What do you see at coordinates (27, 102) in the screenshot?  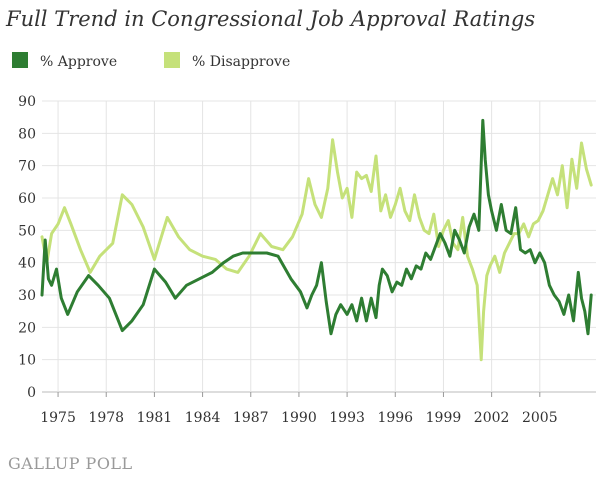 I see `y-tick-label: 90` at bounding box center [27, 102].